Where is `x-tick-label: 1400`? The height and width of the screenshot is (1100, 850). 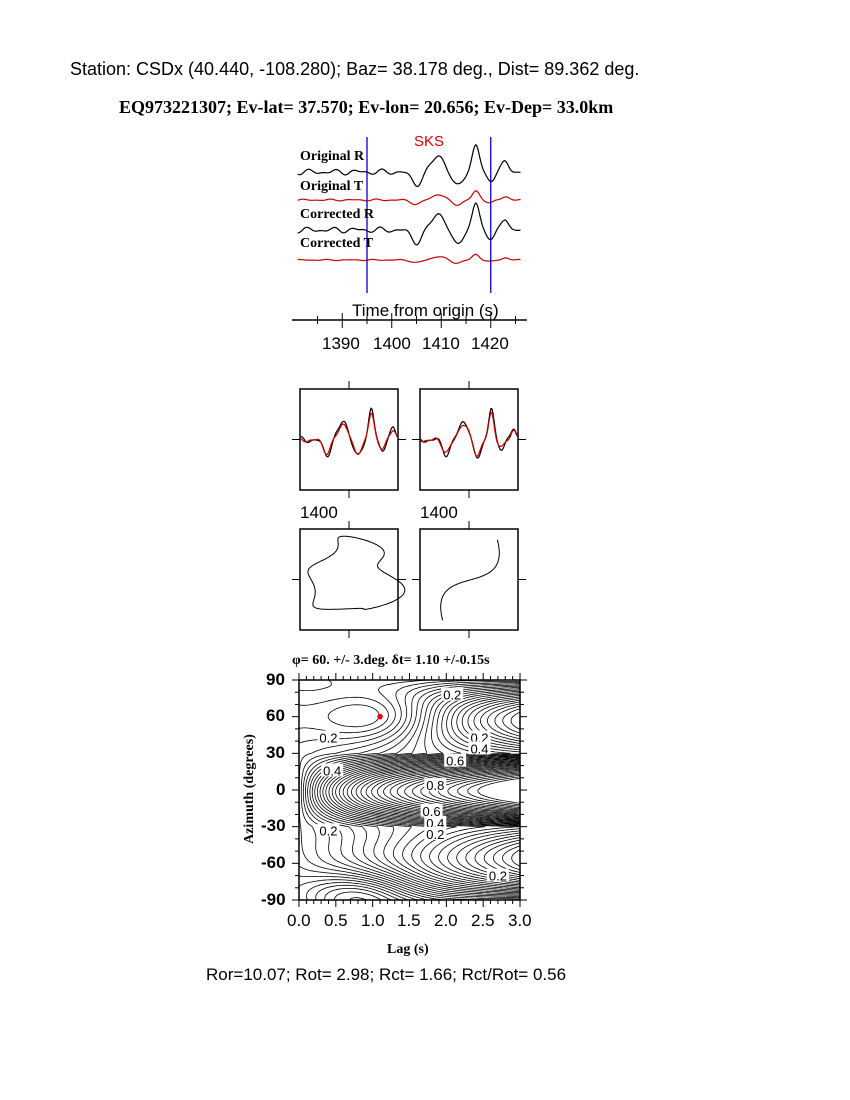
x-tick-label: 1400 is located at coordinates (392, 343).